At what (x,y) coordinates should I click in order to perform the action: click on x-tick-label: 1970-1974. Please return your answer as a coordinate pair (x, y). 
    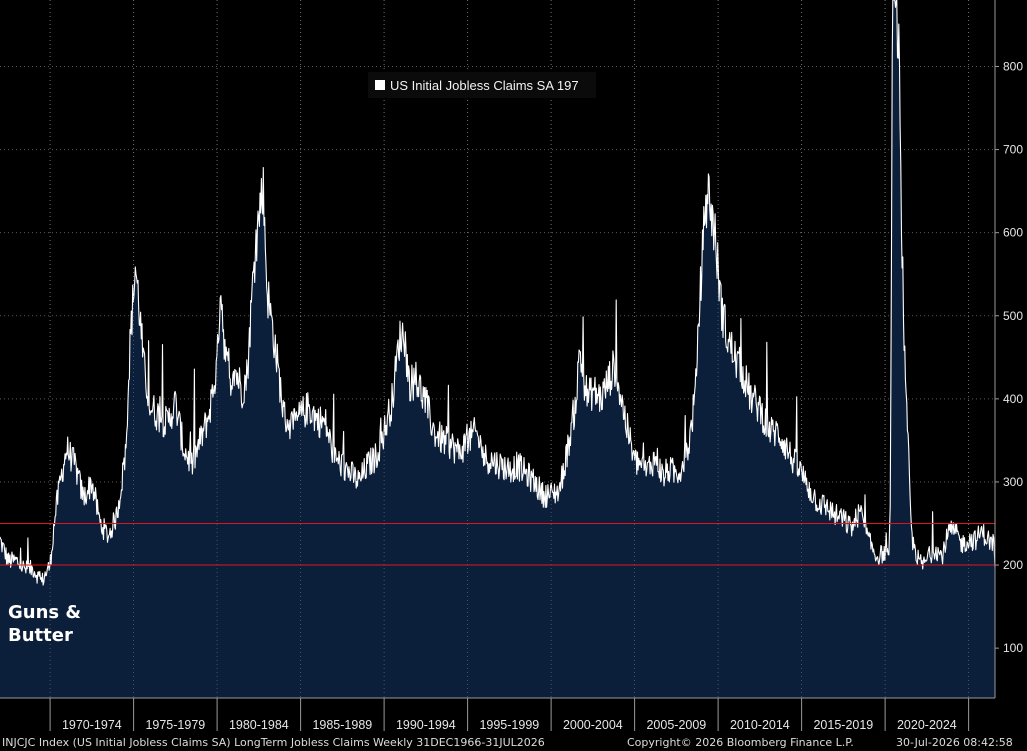
    Looking at the image, I should click on (92, 725).